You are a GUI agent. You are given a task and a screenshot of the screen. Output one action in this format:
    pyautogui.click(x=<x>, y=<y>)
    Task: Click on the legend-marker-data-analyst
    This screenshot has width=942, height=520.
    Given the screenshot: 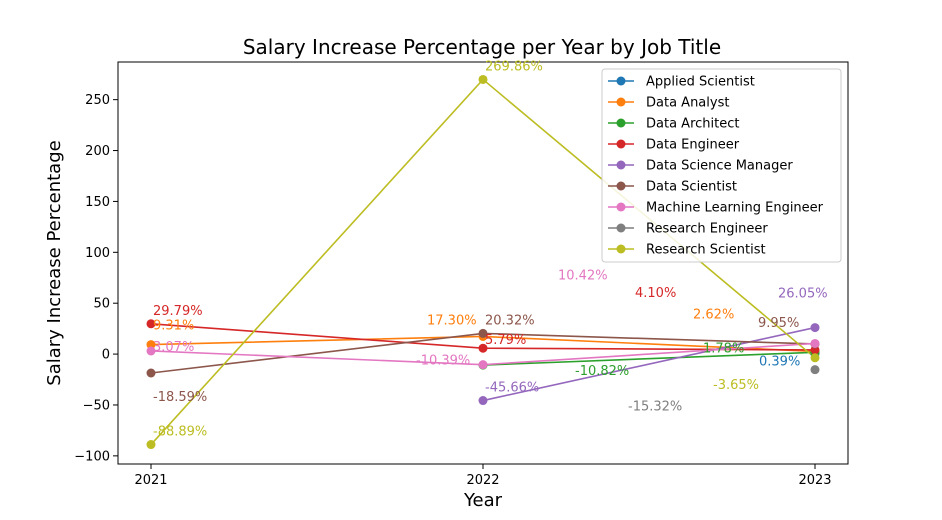 What is the action you would take?
    pyautogui.click(x=621, y=102)
    